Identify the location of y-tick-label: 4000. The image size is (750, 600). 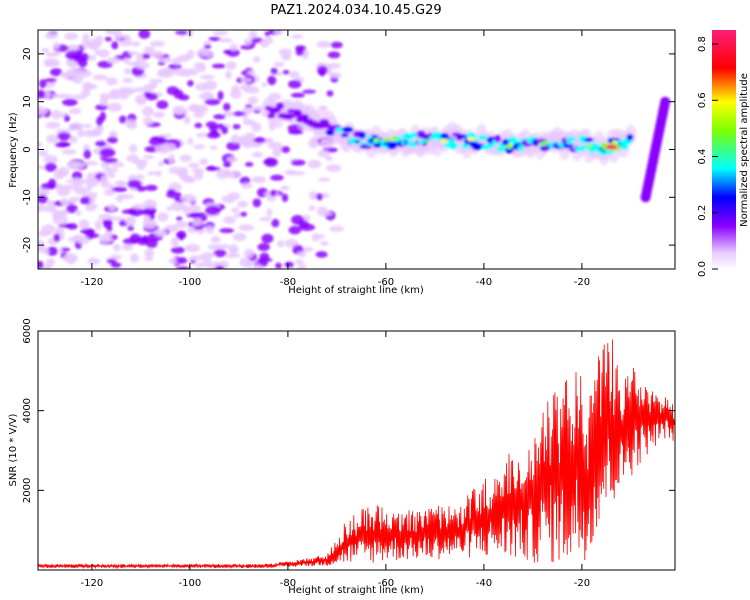
(27, 410).